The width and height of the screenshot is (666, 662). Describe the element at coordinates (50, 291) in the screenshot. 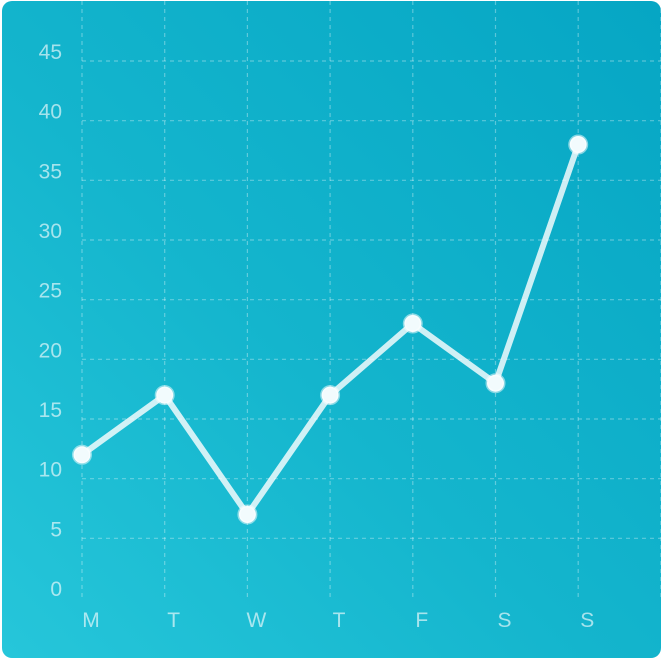

I see `y-tick-label: 25` at that location.